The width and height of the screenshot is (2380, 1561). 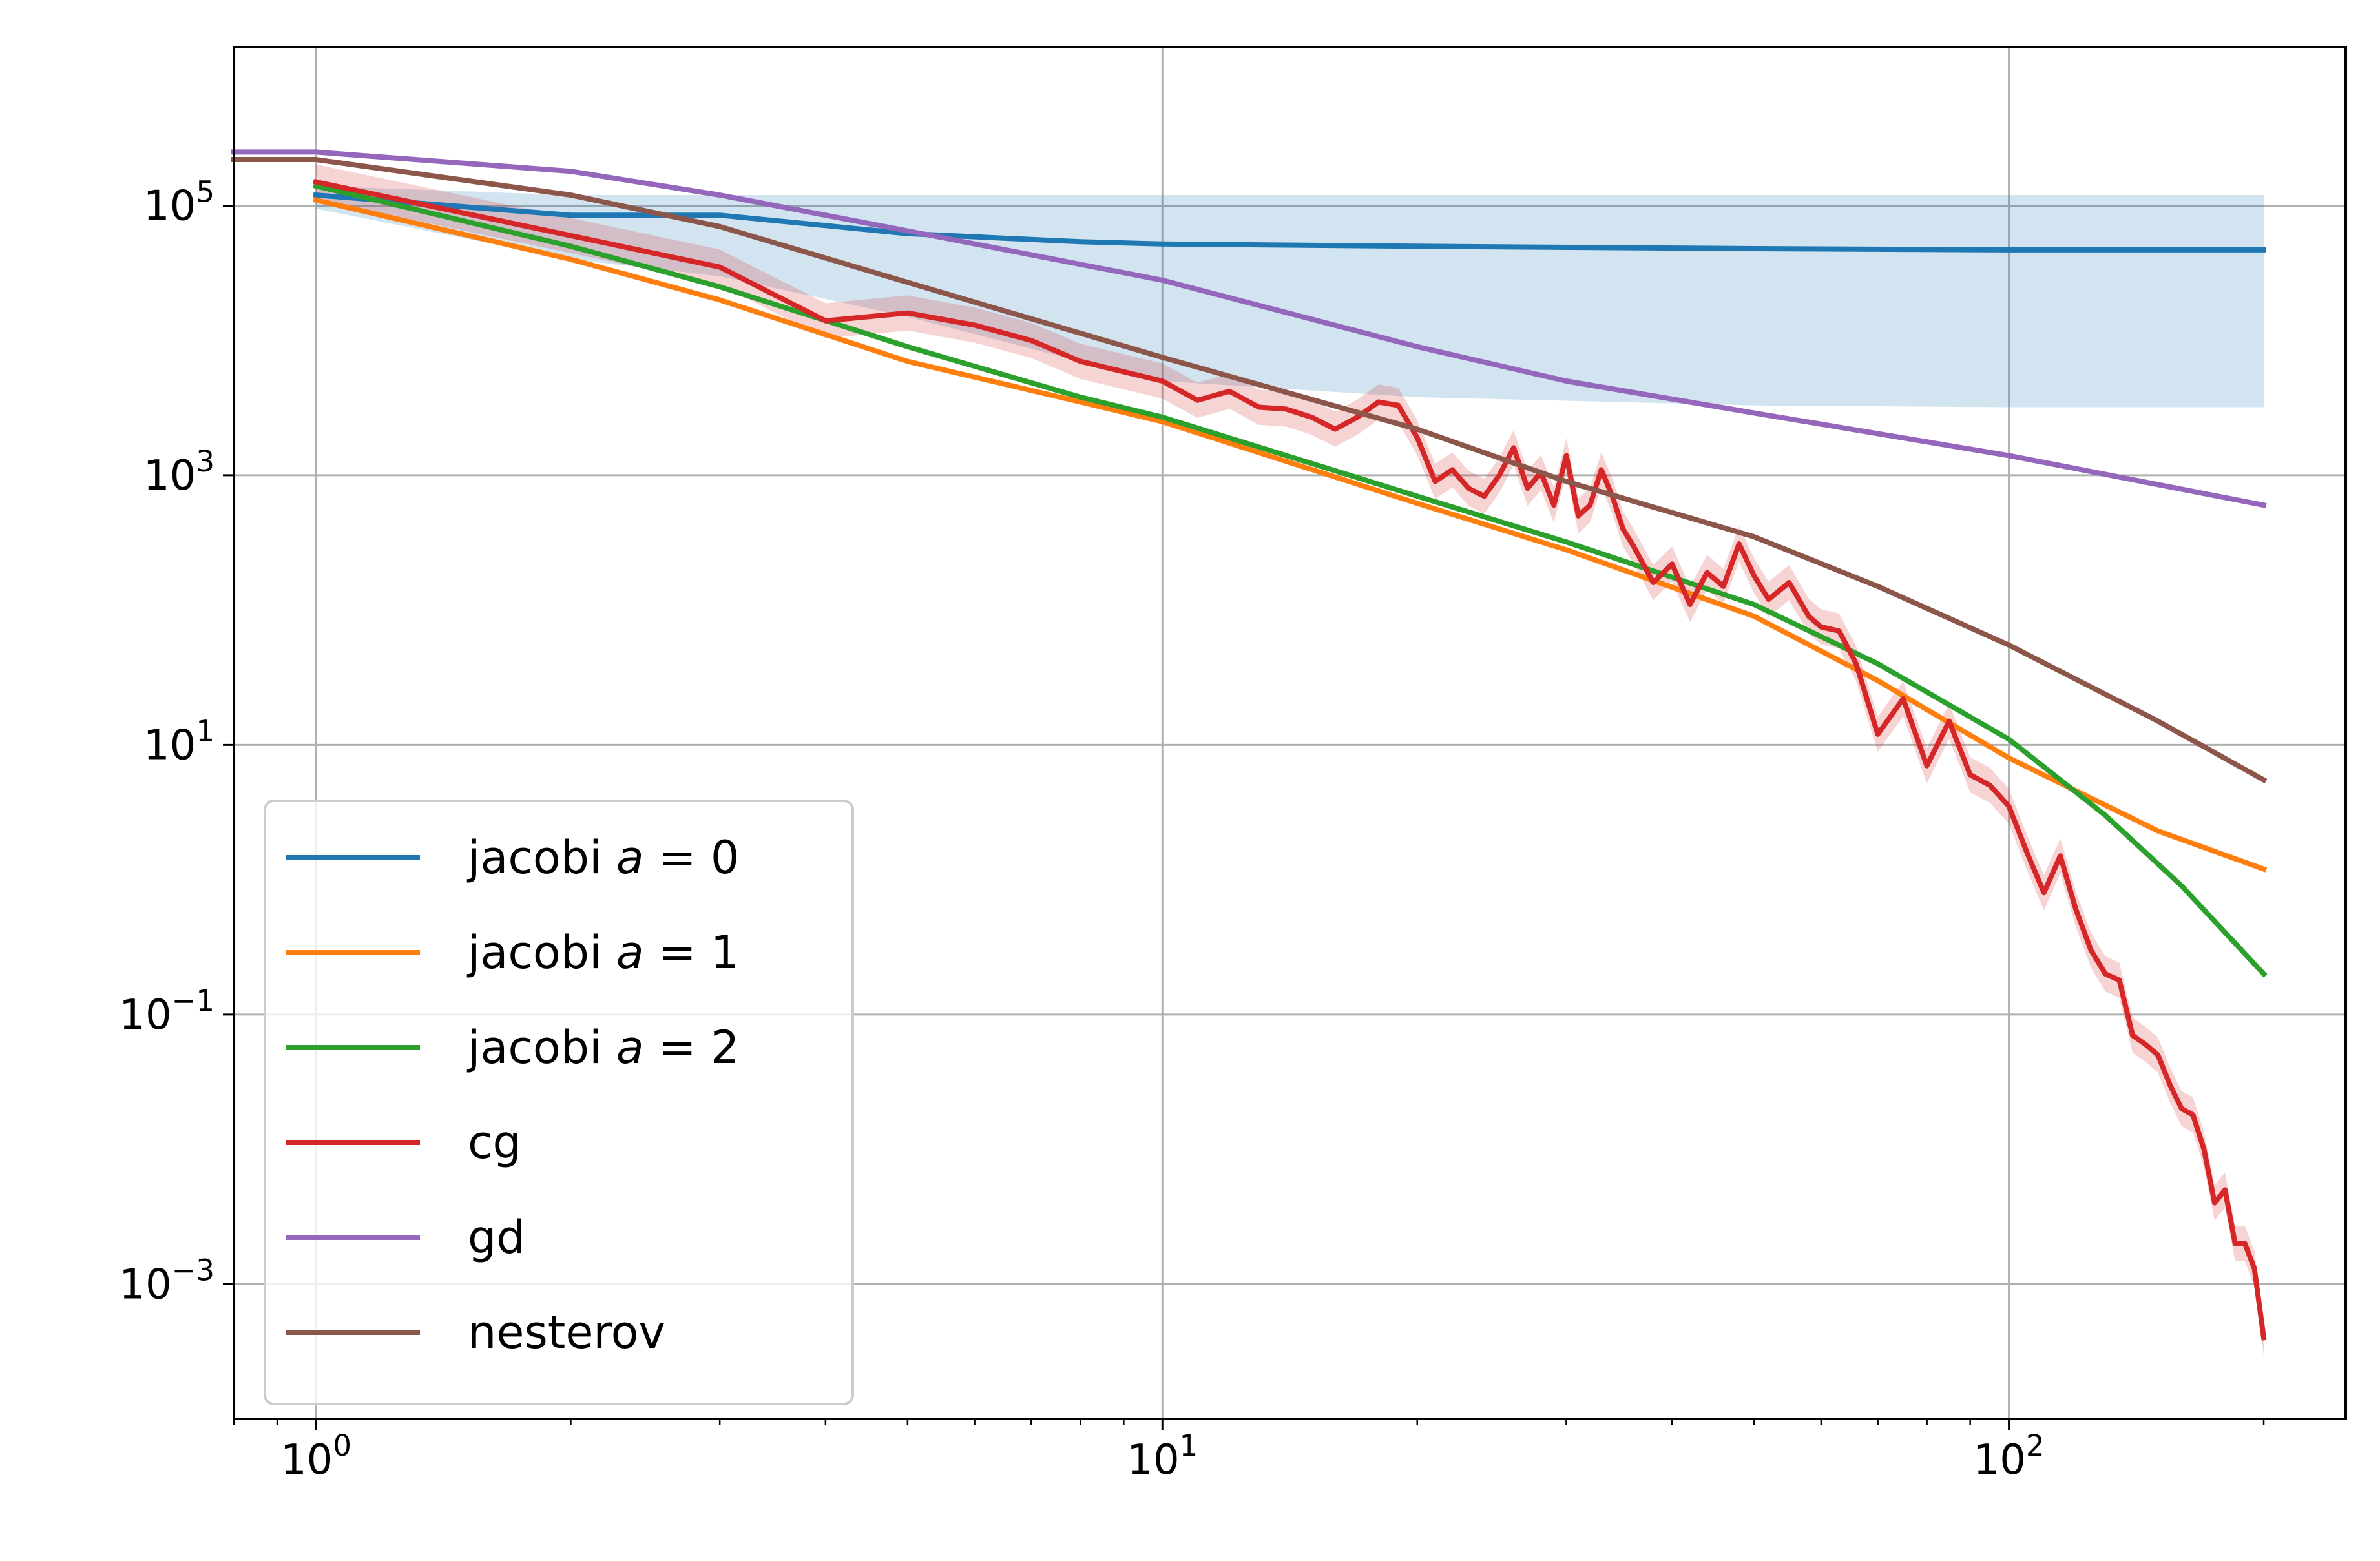 What do you see at coordinates (178, 742) in the screenshot?
I see `y-tick-label: 10¹` at bounding box center [178, 742].